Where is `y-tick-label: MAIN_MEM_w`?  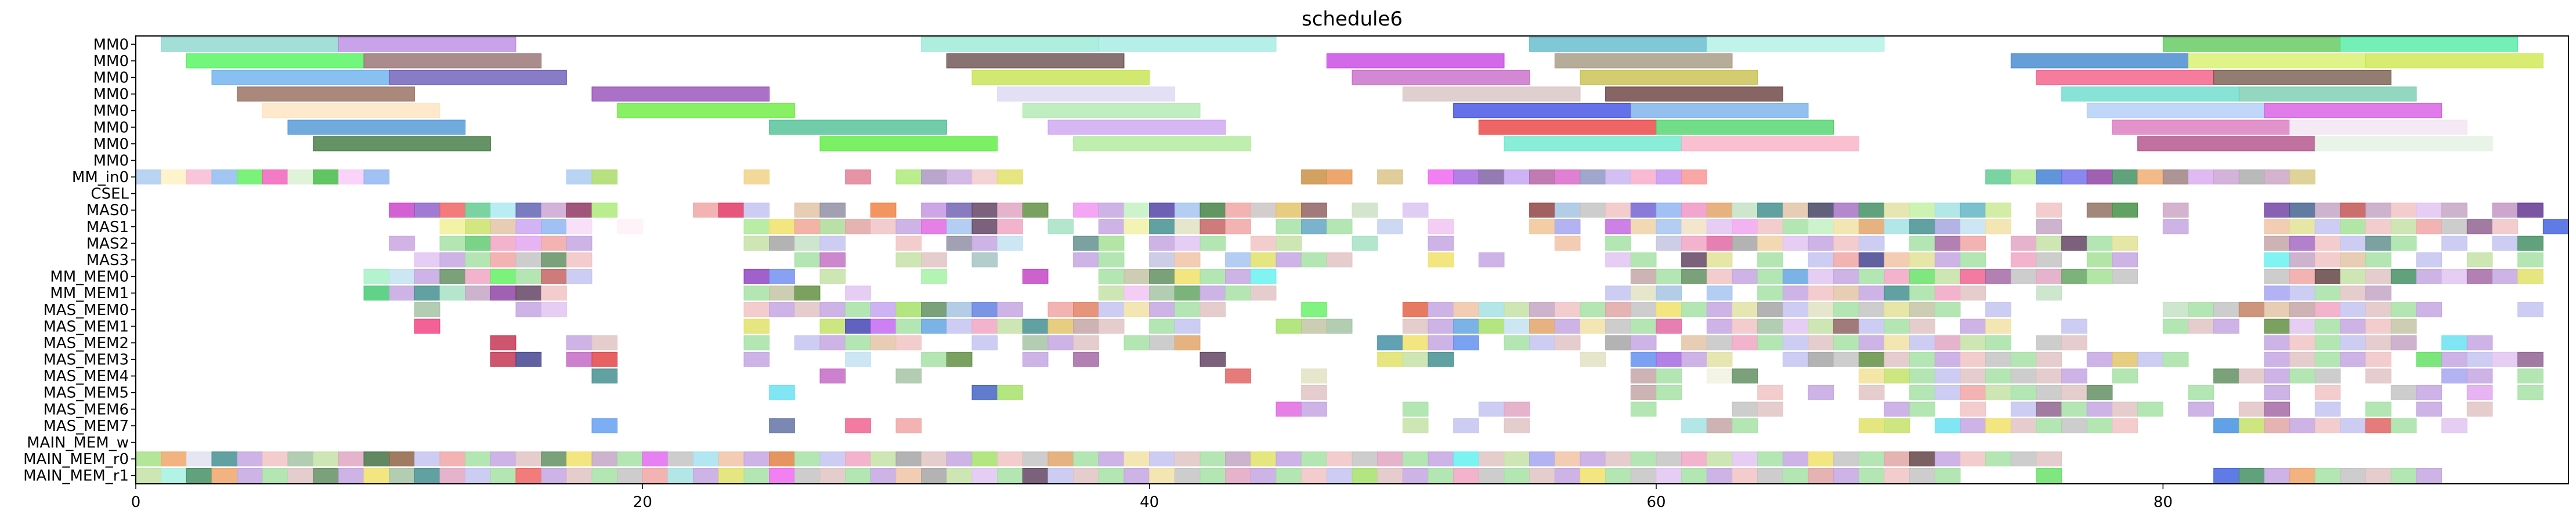 y-tick-label: MAIN_MEM_w is located at coordinates (78, 443).